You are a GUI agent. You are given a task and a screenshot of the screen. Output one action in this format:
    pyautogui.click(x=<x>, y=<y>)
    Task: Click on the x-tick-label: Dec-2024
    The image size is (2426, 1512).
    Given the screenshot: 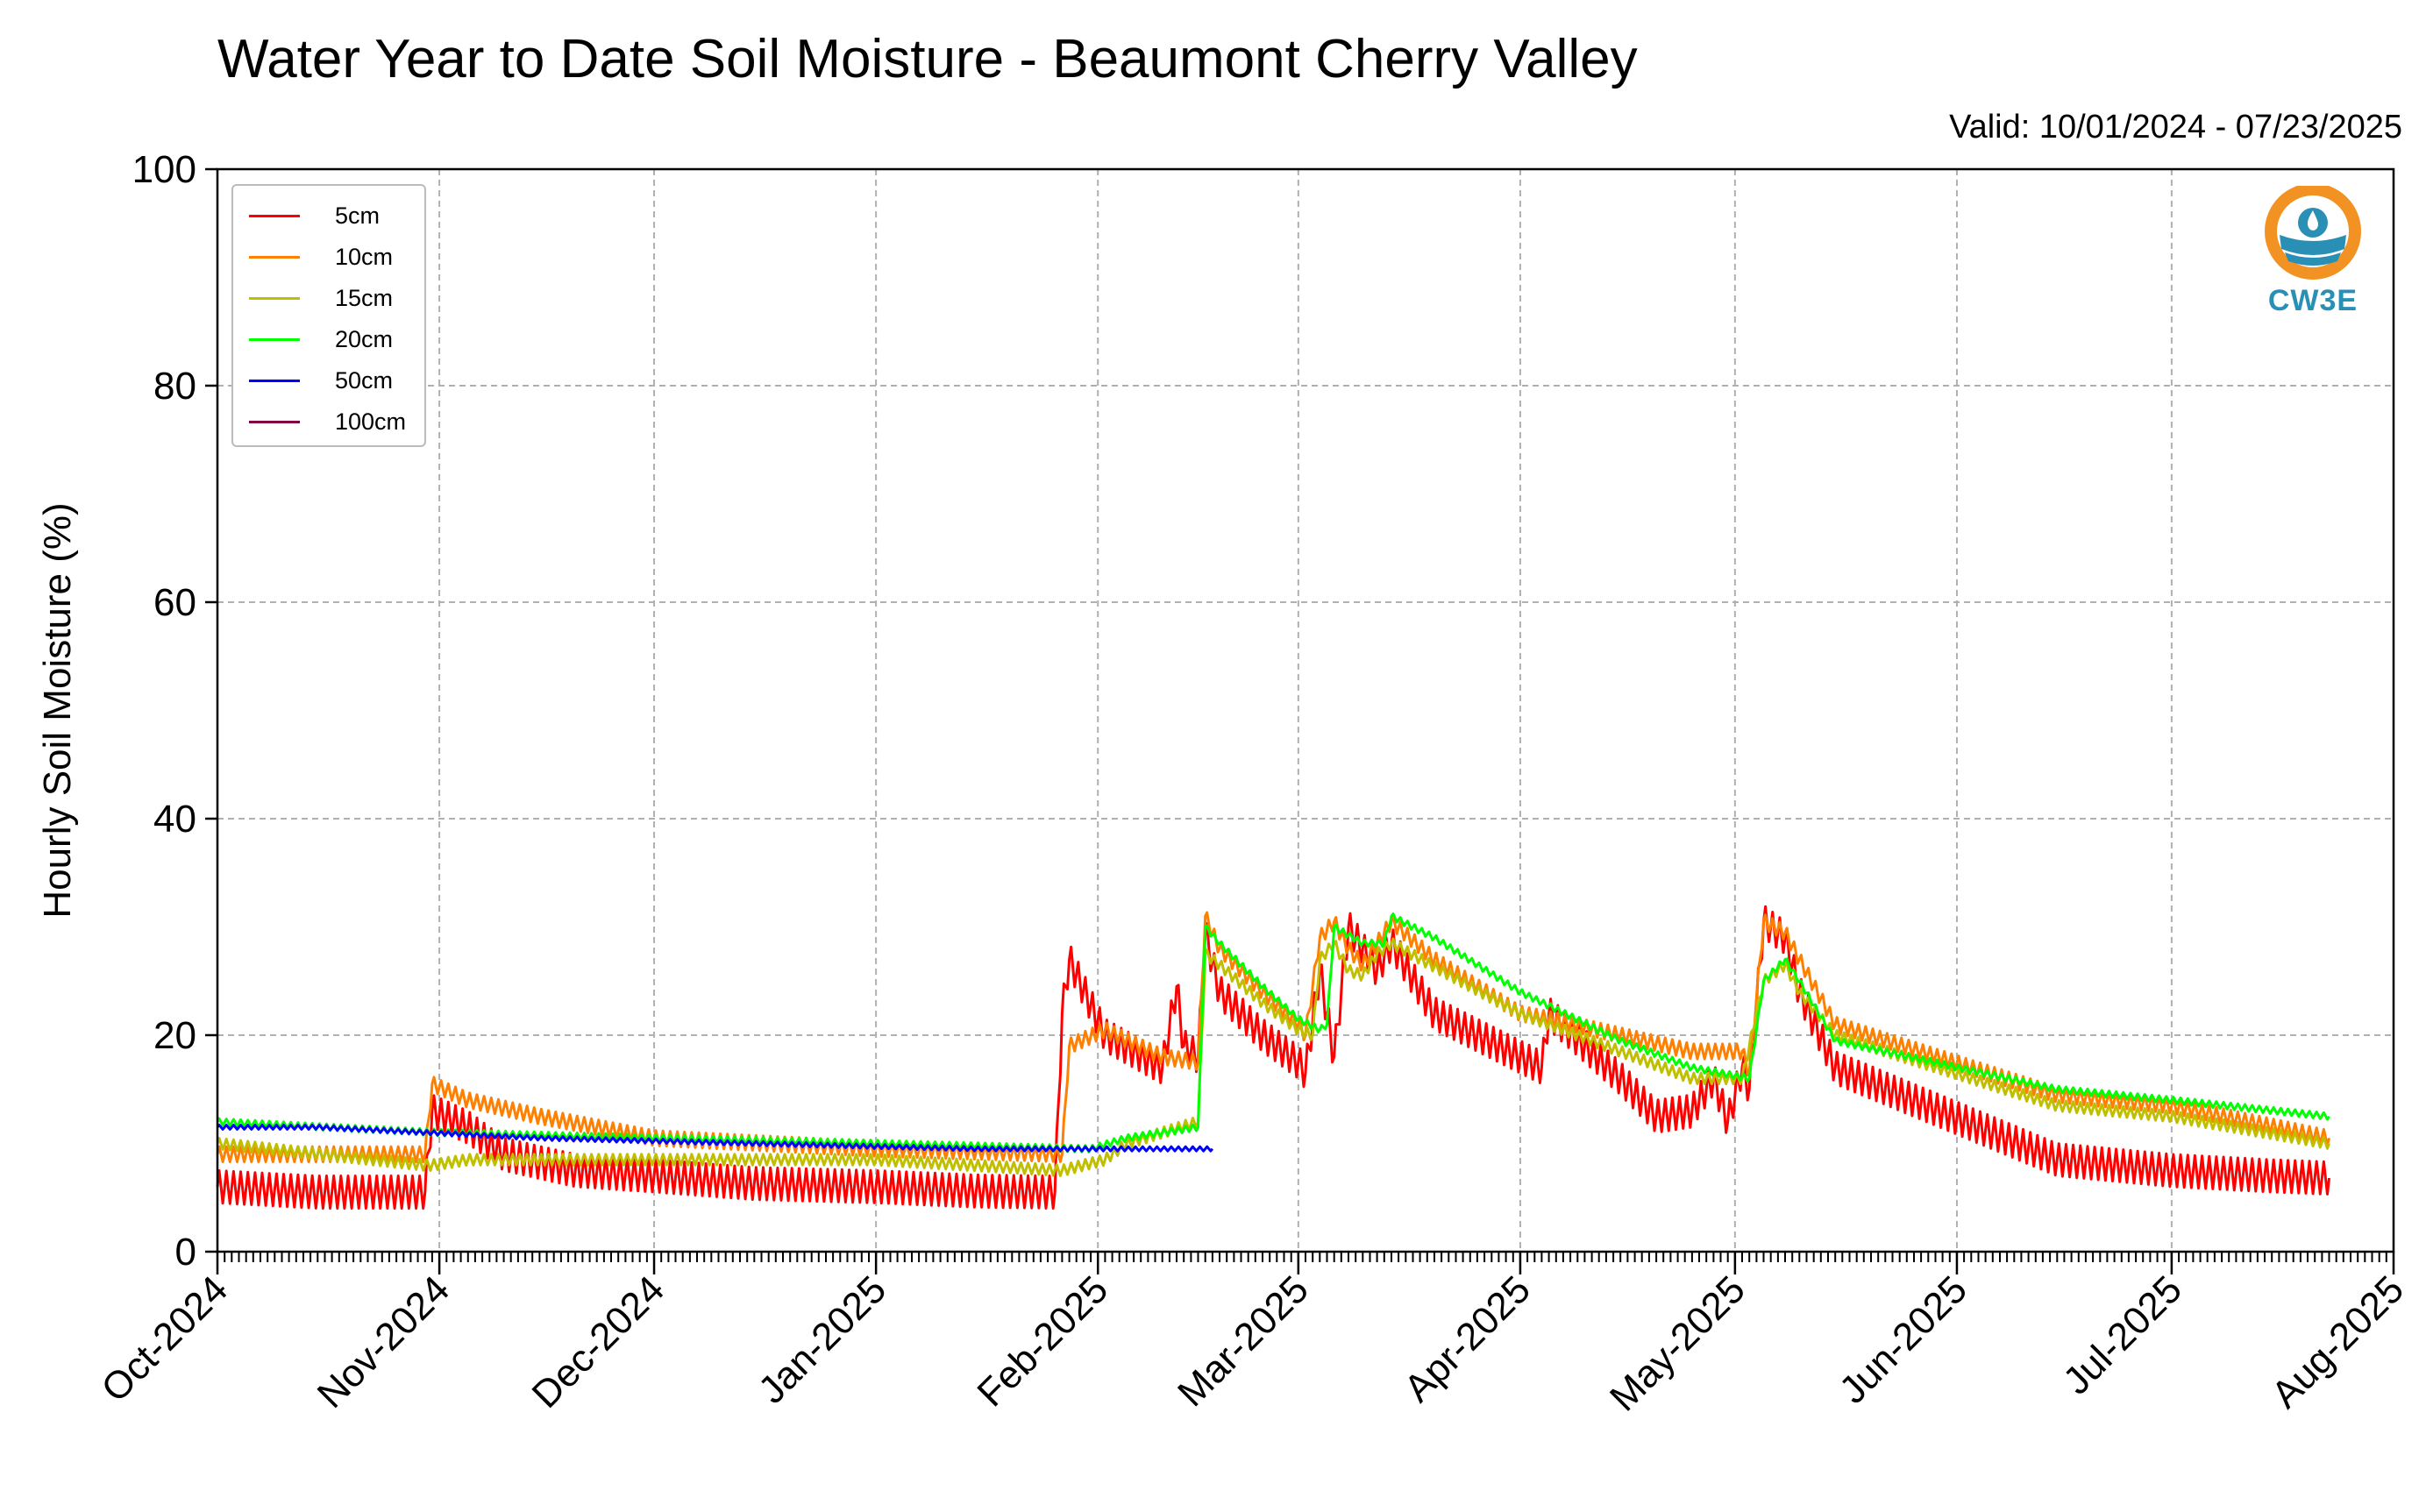 What is the action you would take?
    pyautogui.click(x=598, y=1341)
    